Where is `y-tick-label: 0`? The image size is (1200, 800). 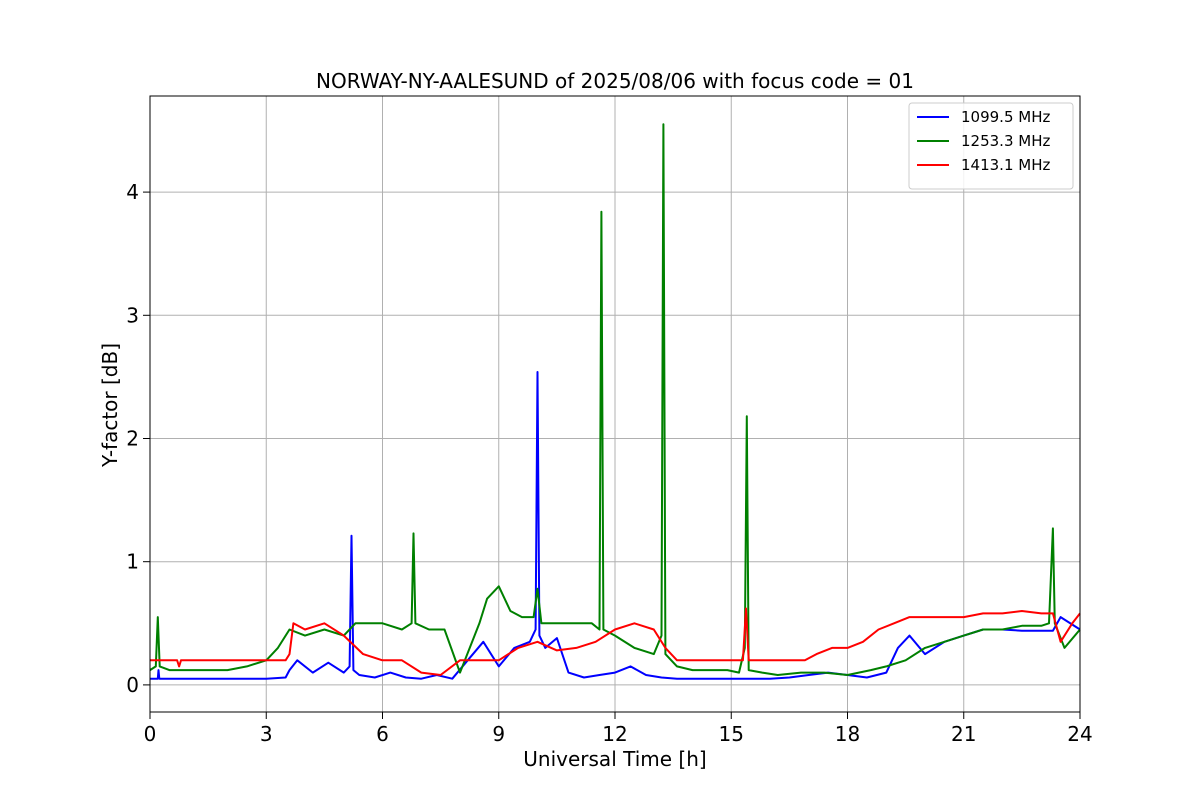
y-tick-label: 0 is located at coordinates (132, 685).